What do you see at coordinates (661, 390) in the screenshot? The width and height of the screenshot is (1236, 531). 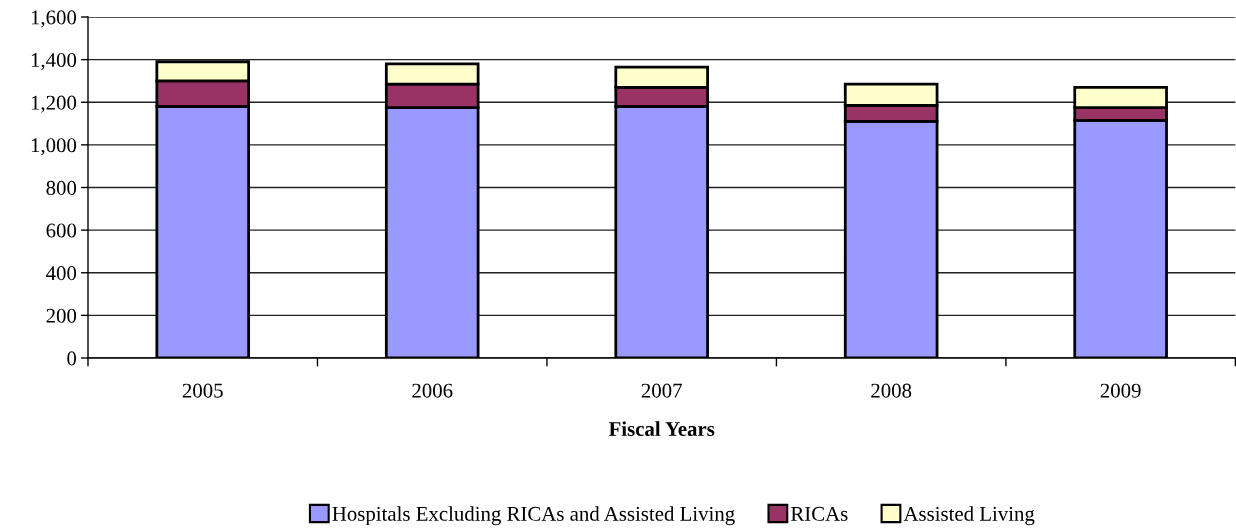 I see `x-tick-label: 2007` at bounding box center [661, 390].